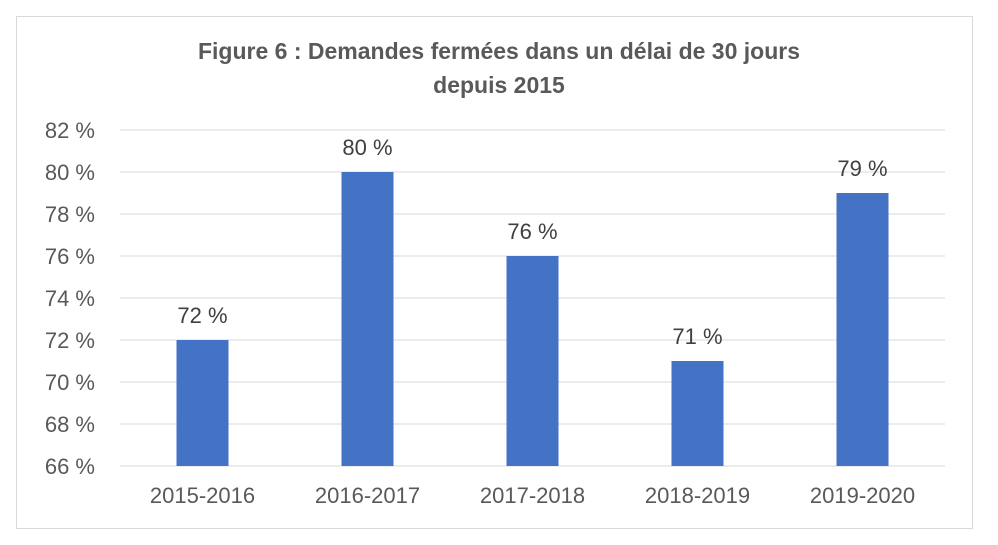 The height and width of the screenshot is (545, 998). I want to click on data-label: 71 %, so click(697, 336).